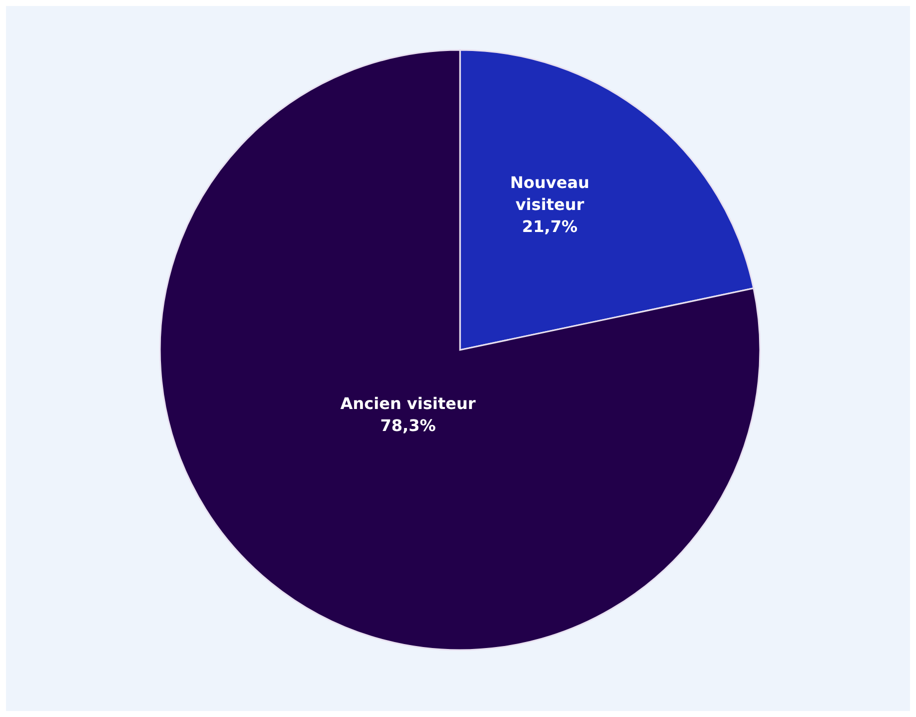 The height and width of the screenshot is (717, 916). I want to click on data-label: 21,7%, so click(550, 226).